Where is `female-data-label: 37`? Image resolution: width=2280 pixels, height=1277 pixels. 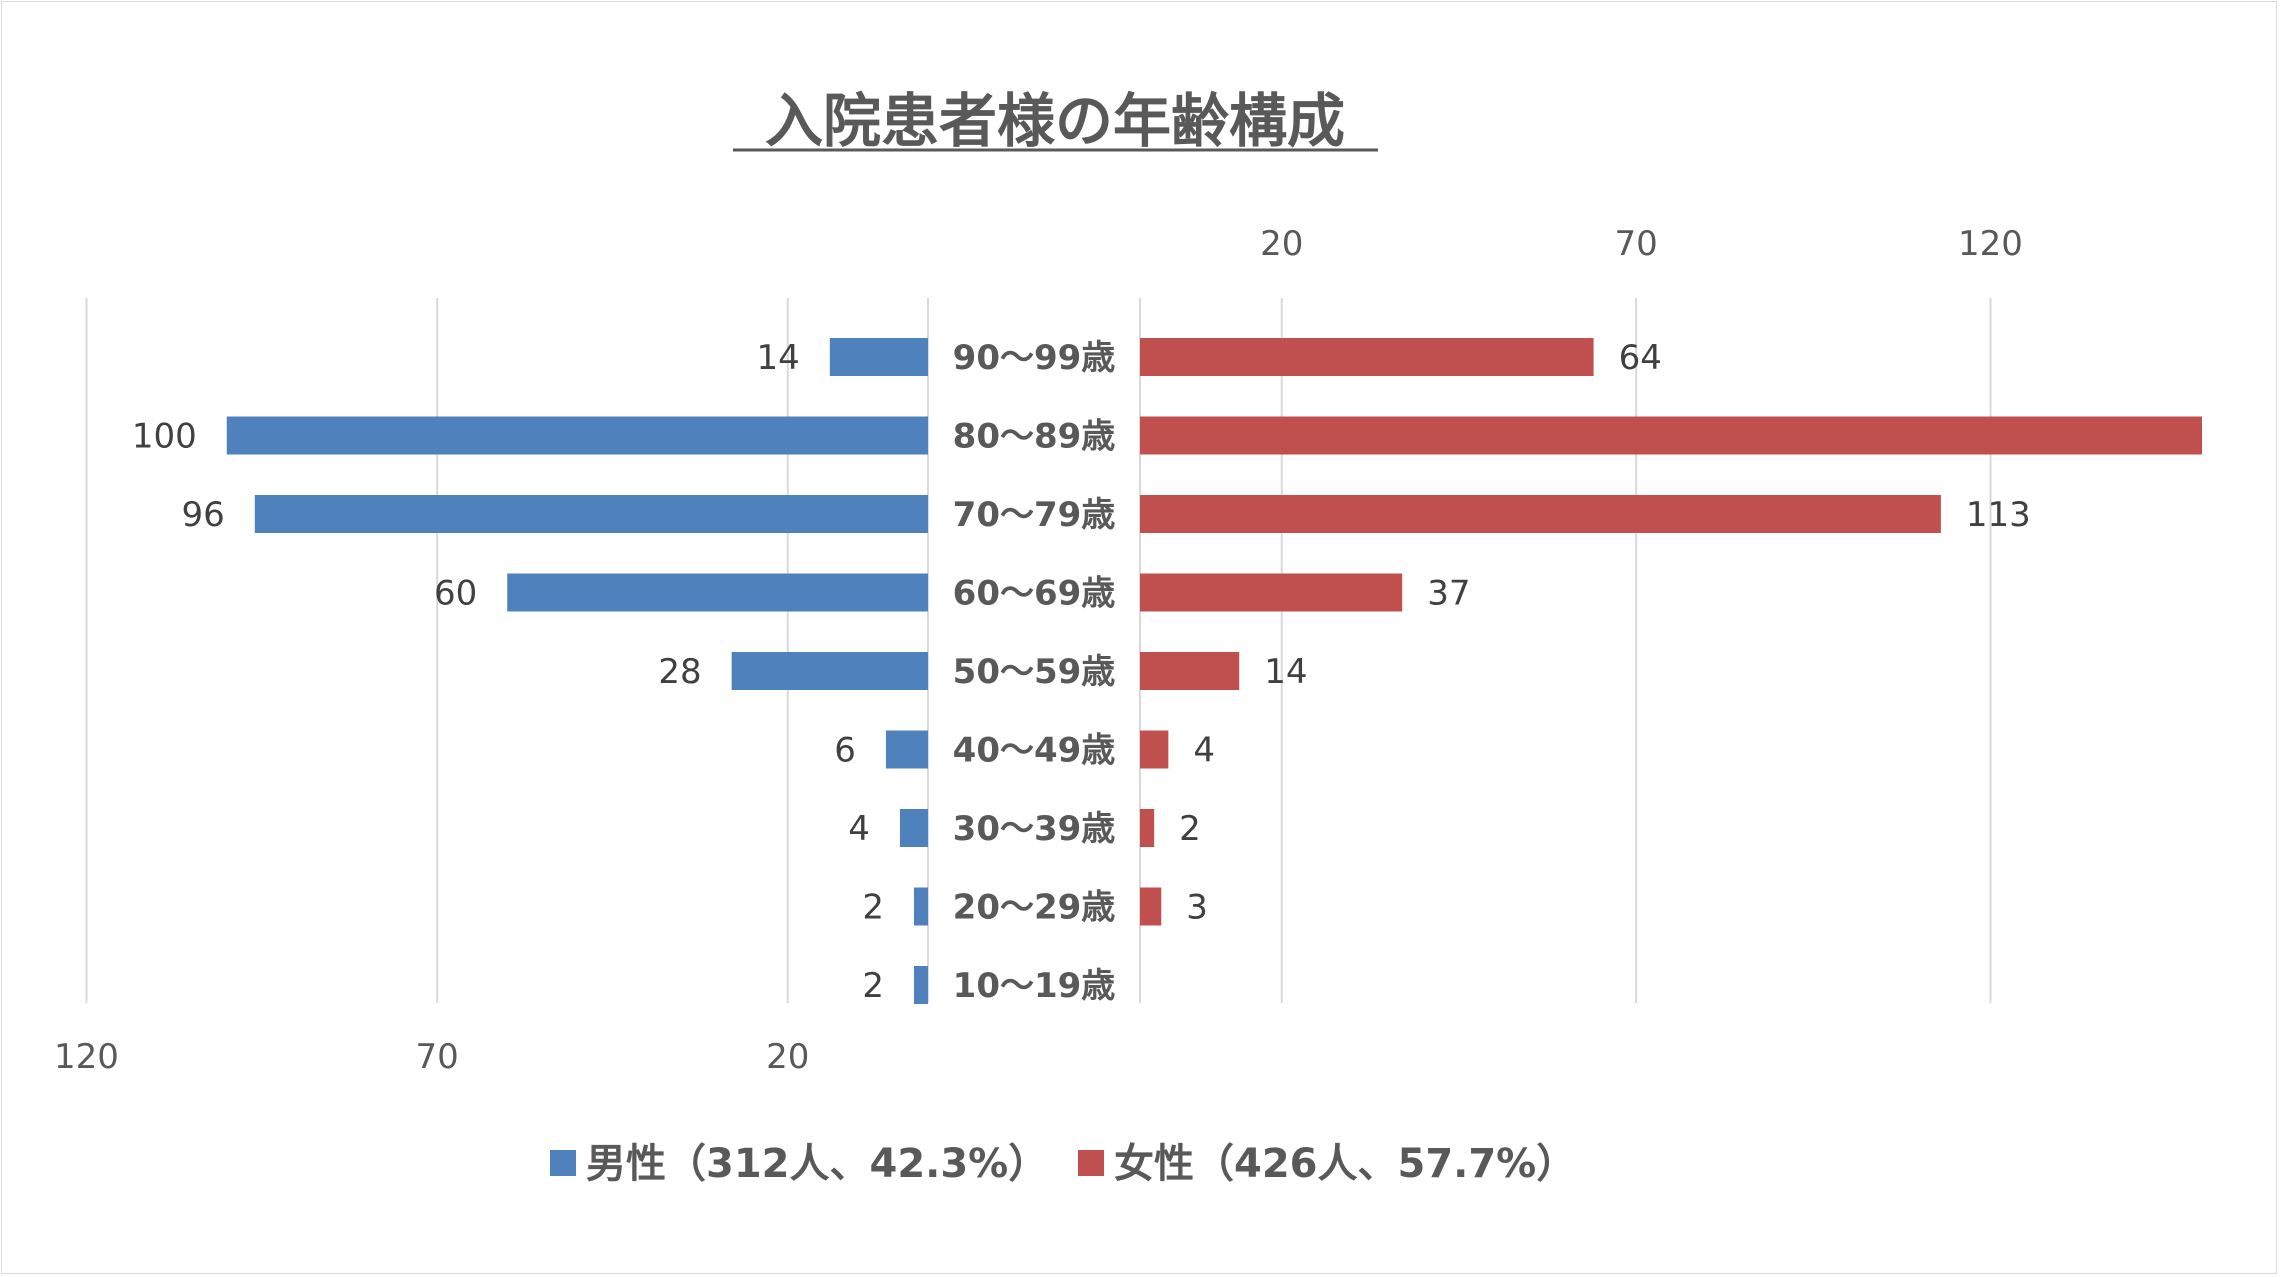
female-data-label: 37 is located at coordinates (1448, 594).